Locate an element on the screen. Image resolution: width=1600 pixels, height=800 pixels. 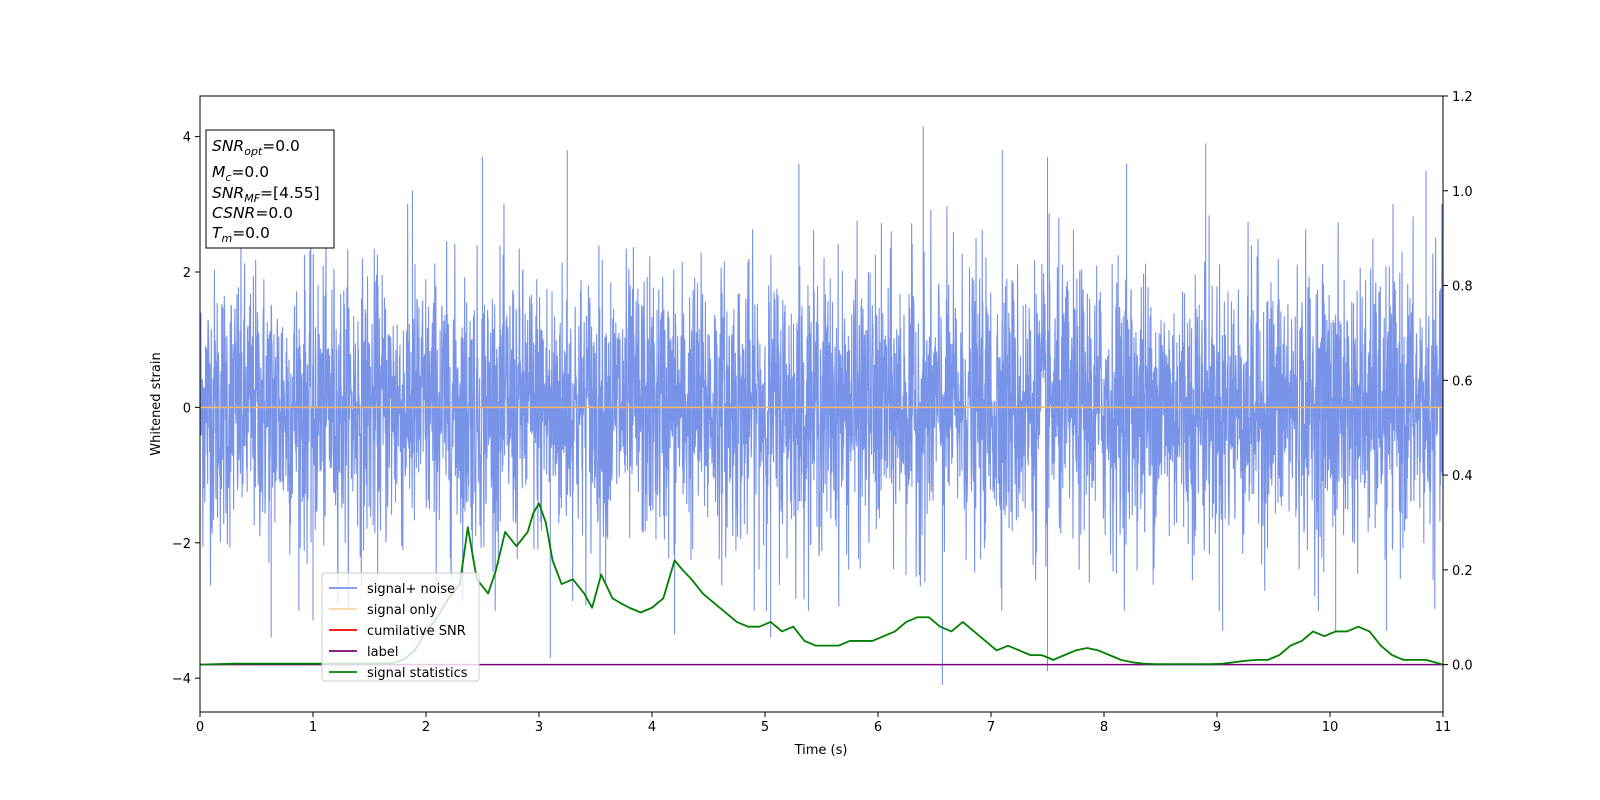
y-tick-label: 4 is located at coordinates (187, 138).